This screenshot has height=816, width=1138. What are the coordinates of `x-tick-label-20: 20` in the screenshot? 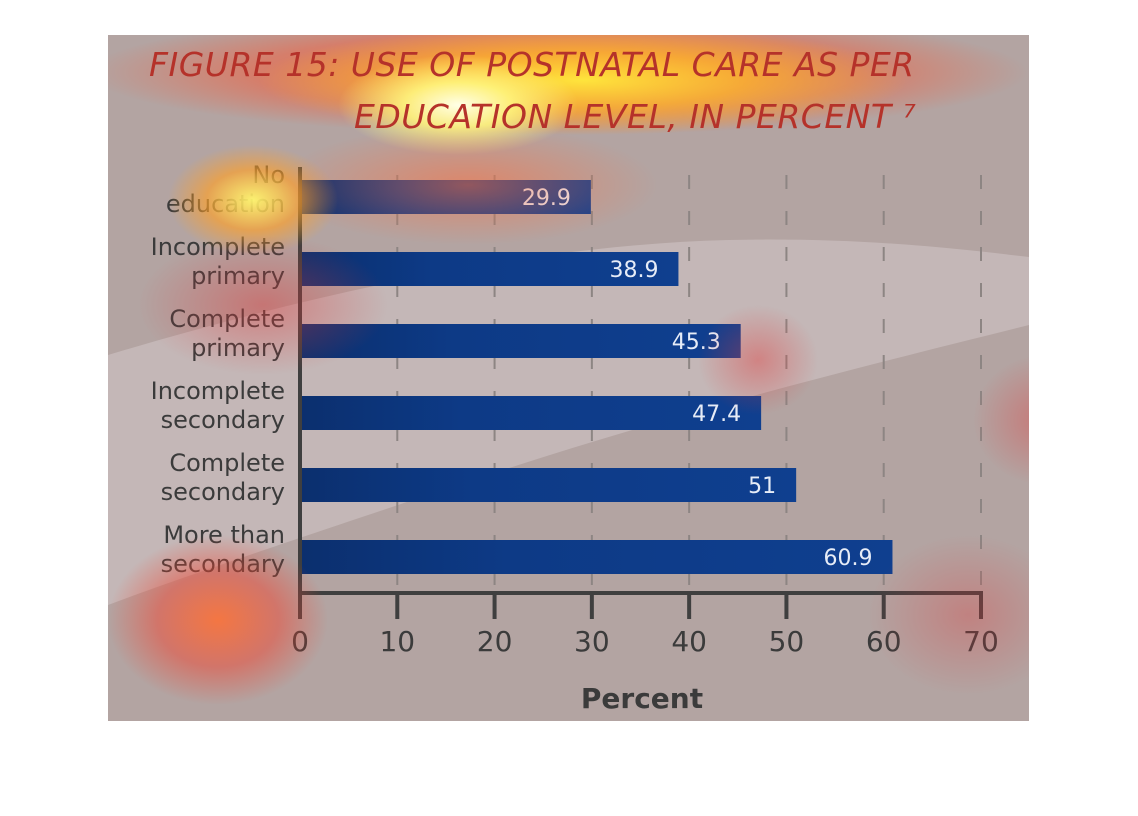 It's located at (495, 641).